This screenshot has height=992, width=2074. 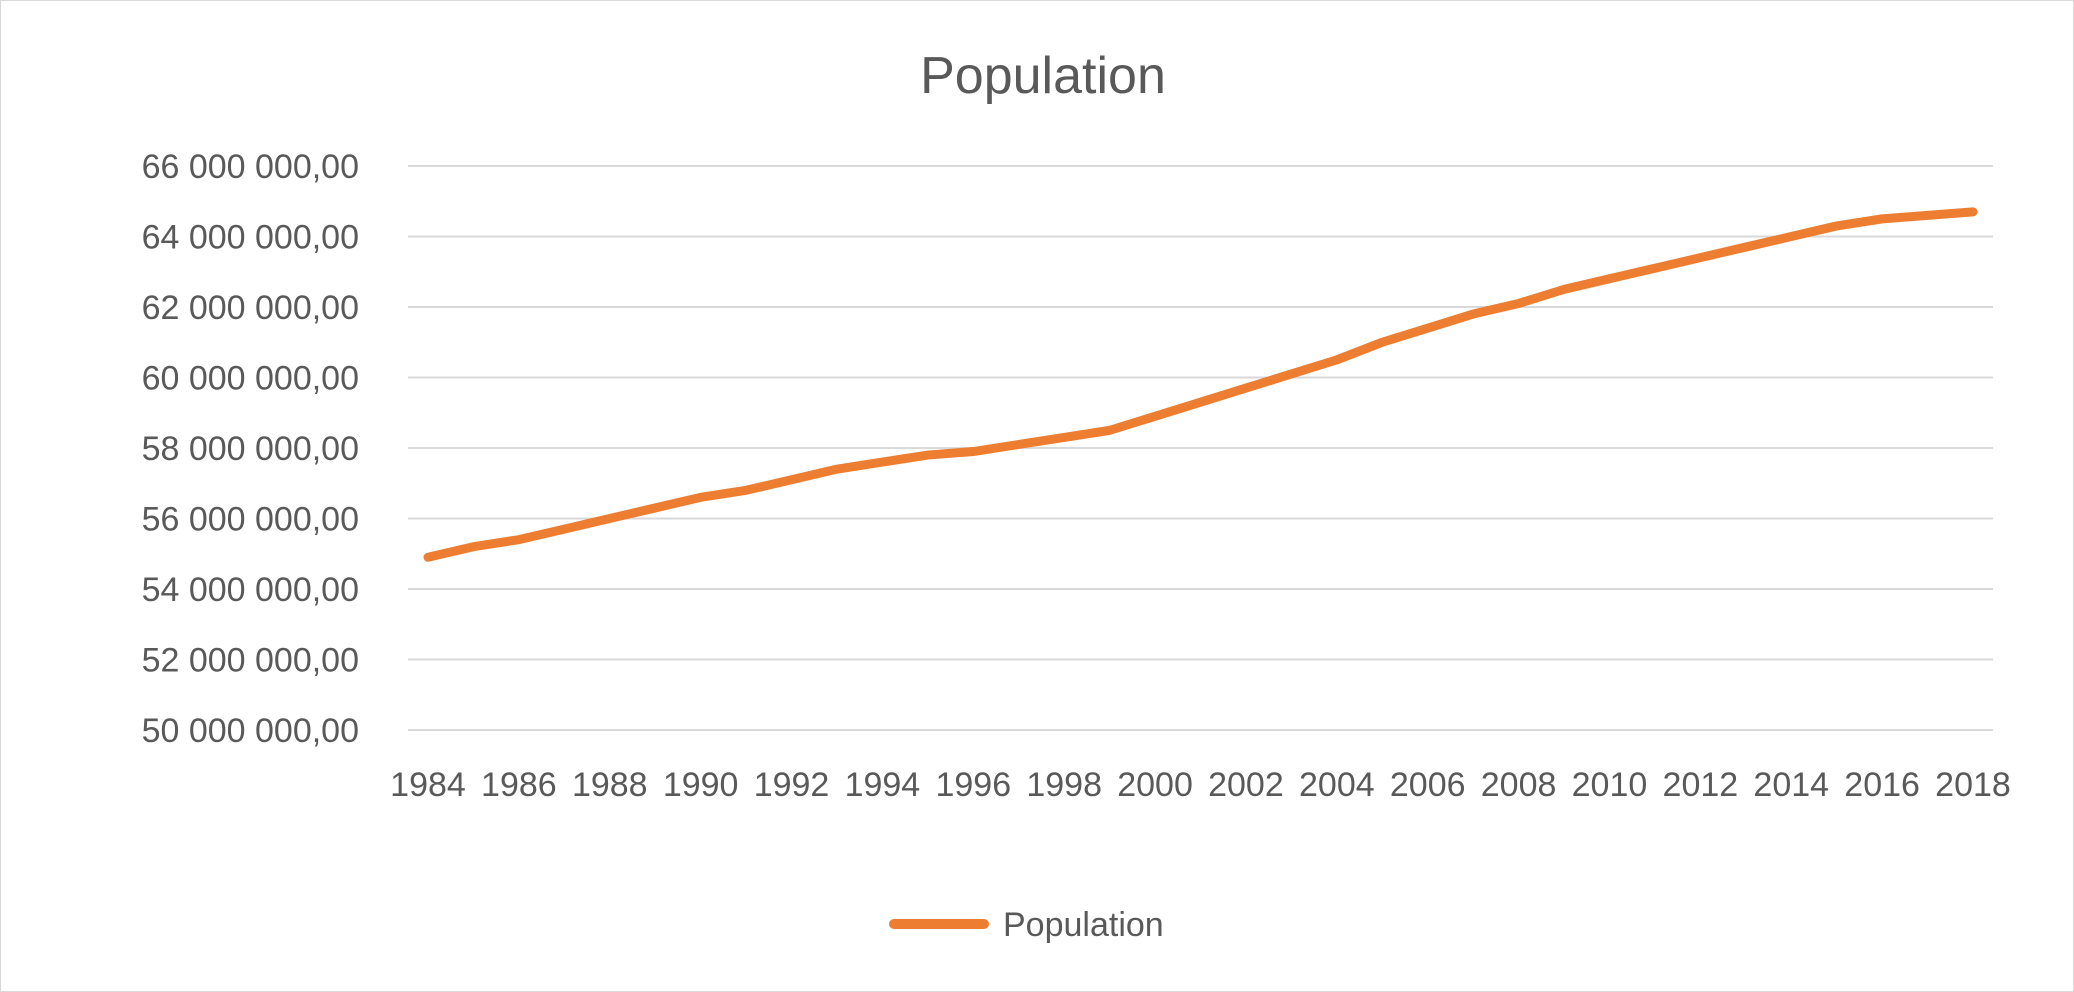 I want to click on x-tick-label: 2010, so click(x=1610, y=785).